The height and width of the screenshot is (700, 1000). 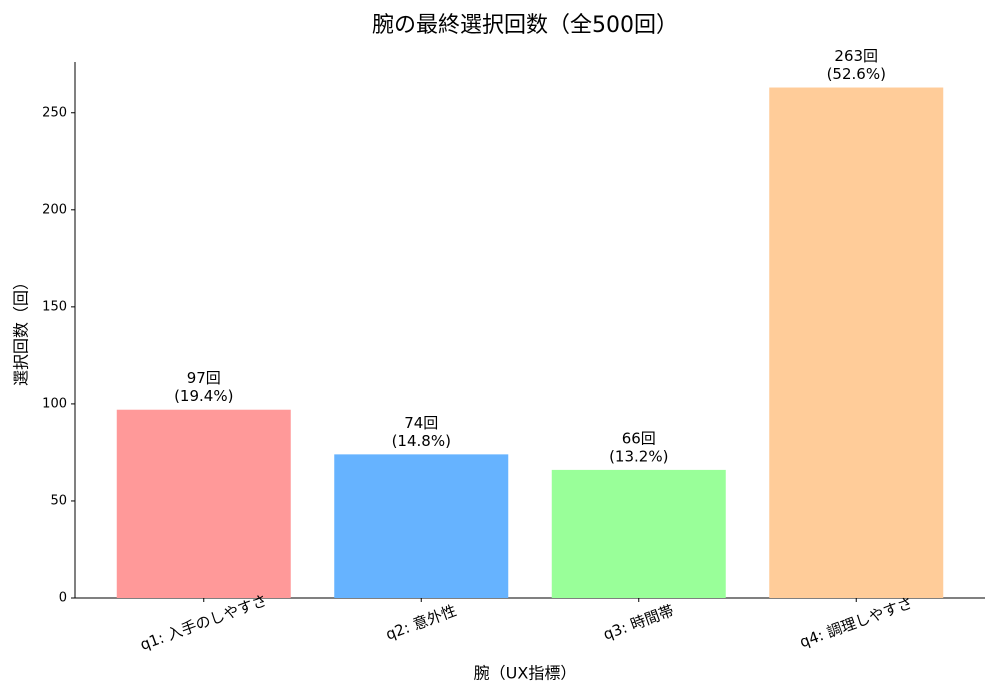 I want to click on percent-label: (13.2%), so click(x=638, y=456).